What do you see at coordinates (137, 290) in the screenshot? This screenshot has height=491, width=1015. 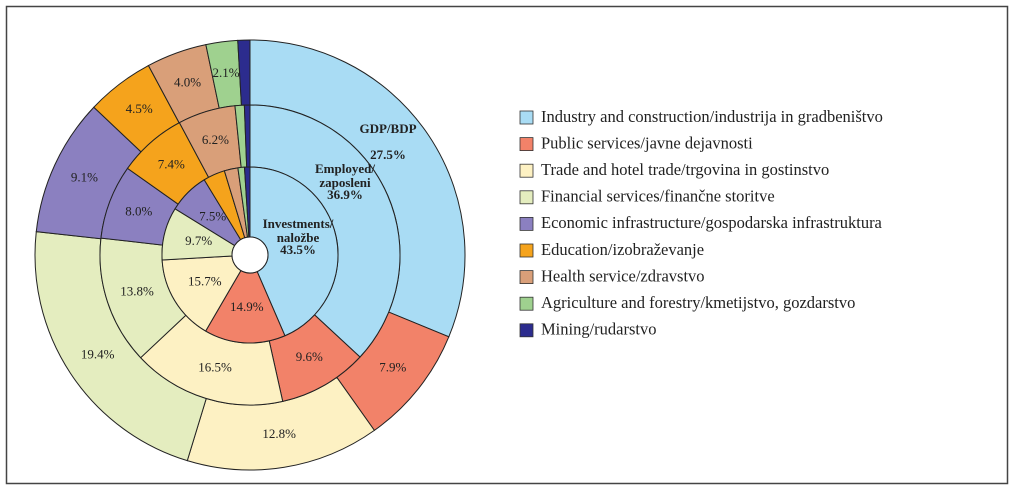 I see `value-label: 13.8%` at bounding box center [137, 290].